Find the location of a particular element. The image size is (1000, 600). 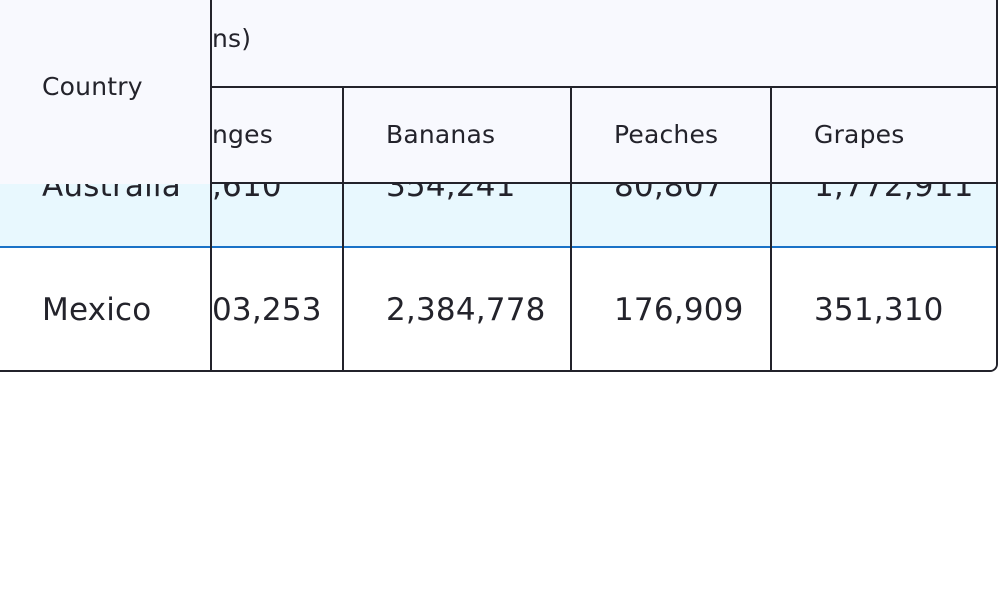

header-divider is located at coordinates (603, 87).